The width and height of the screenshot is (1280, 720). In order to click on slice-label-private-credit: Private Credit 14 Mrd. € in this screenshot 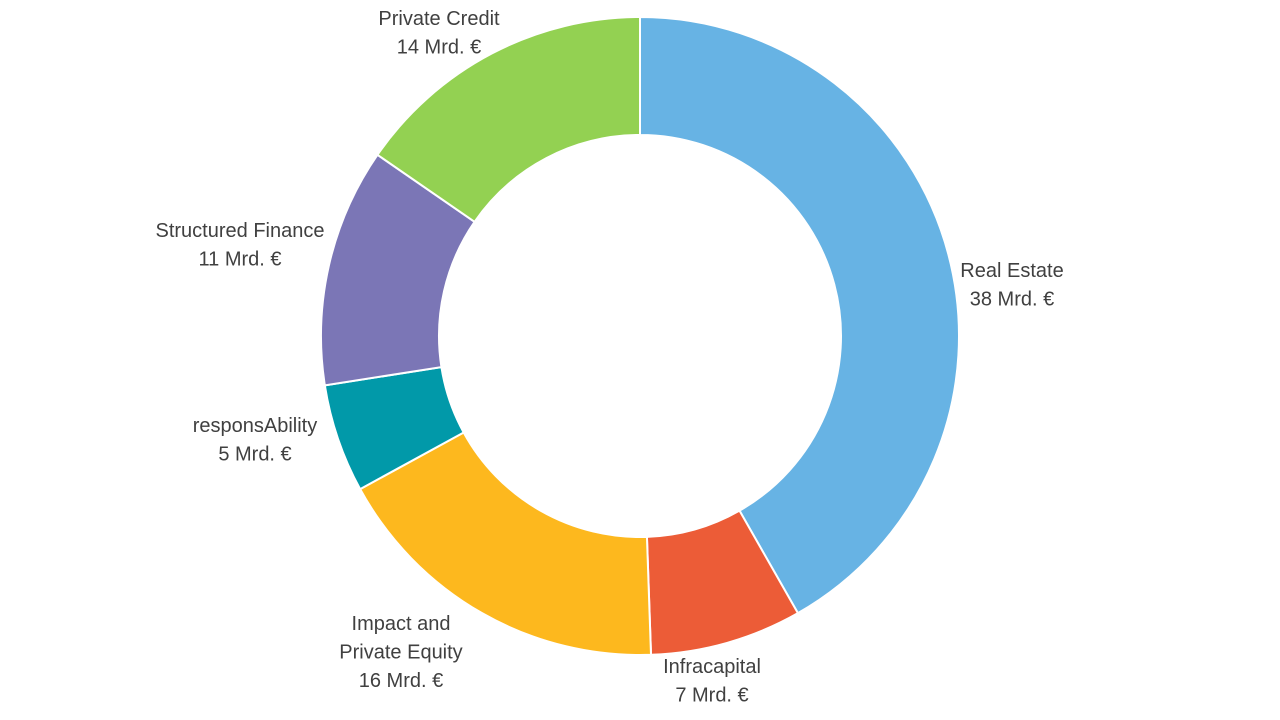, I will do `click(439, 33)`.